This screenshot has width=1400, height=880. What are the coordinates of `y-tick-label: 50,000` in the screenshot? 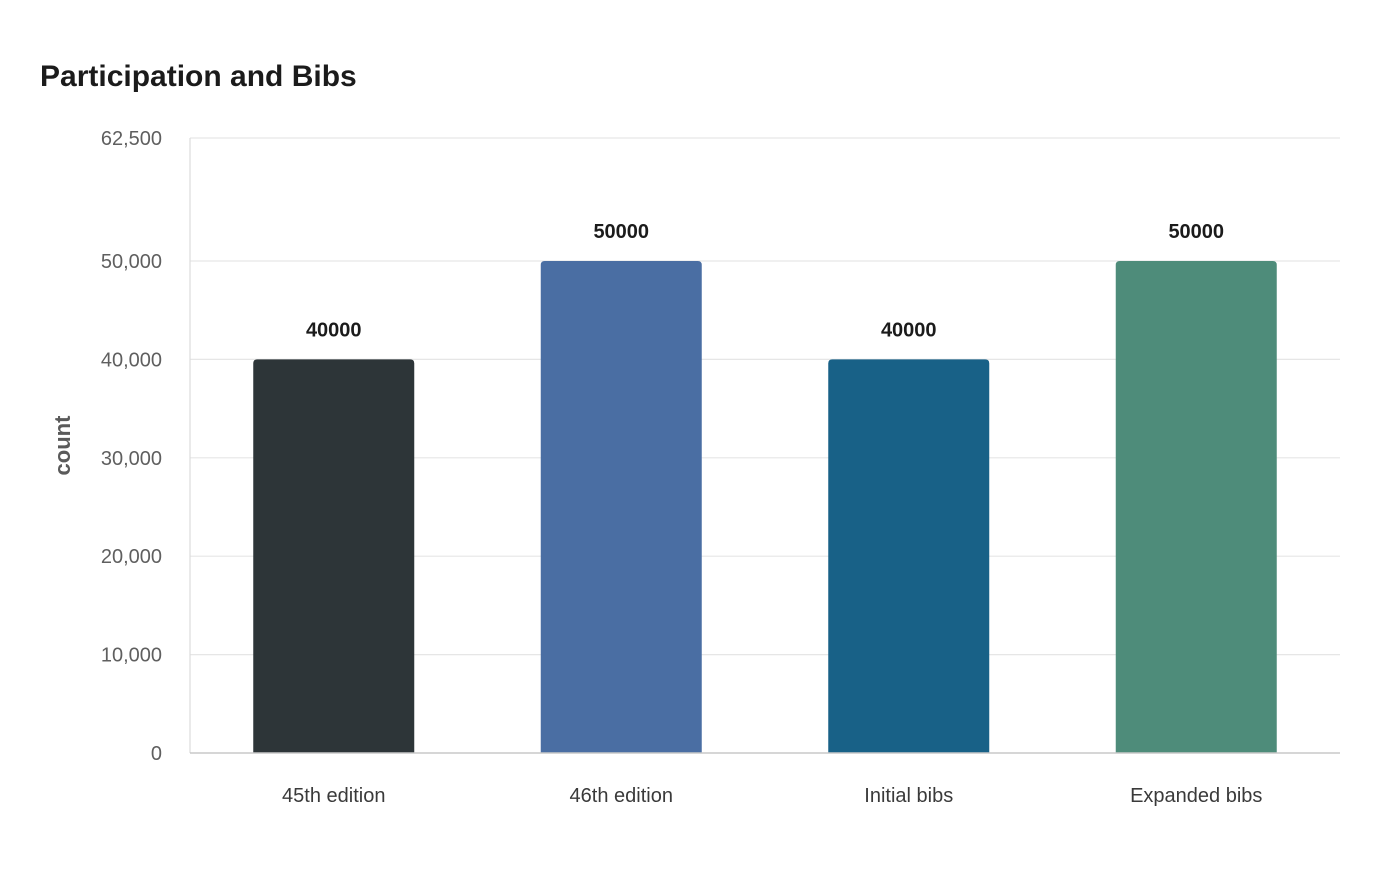 It's located at (131, 262).